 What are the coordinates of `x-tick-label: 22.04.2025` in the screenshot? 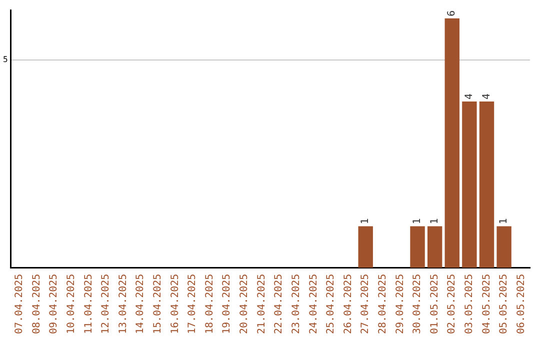 It's located at (279, 304).